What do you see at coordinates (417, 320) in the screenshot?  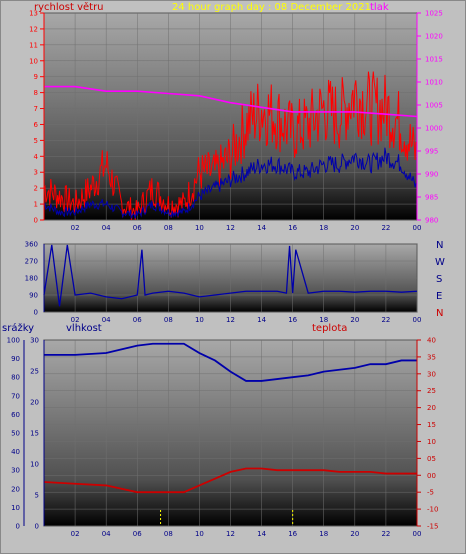 I see `direction-x-tick-label: 00` at bounding box center [417, 320].